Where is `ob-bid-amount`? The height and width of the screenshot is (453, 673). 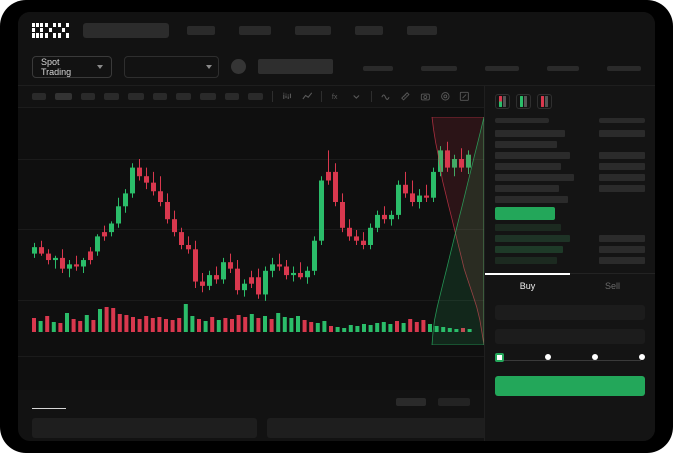
ob-bid-amount is located at coordinates (622, 249).